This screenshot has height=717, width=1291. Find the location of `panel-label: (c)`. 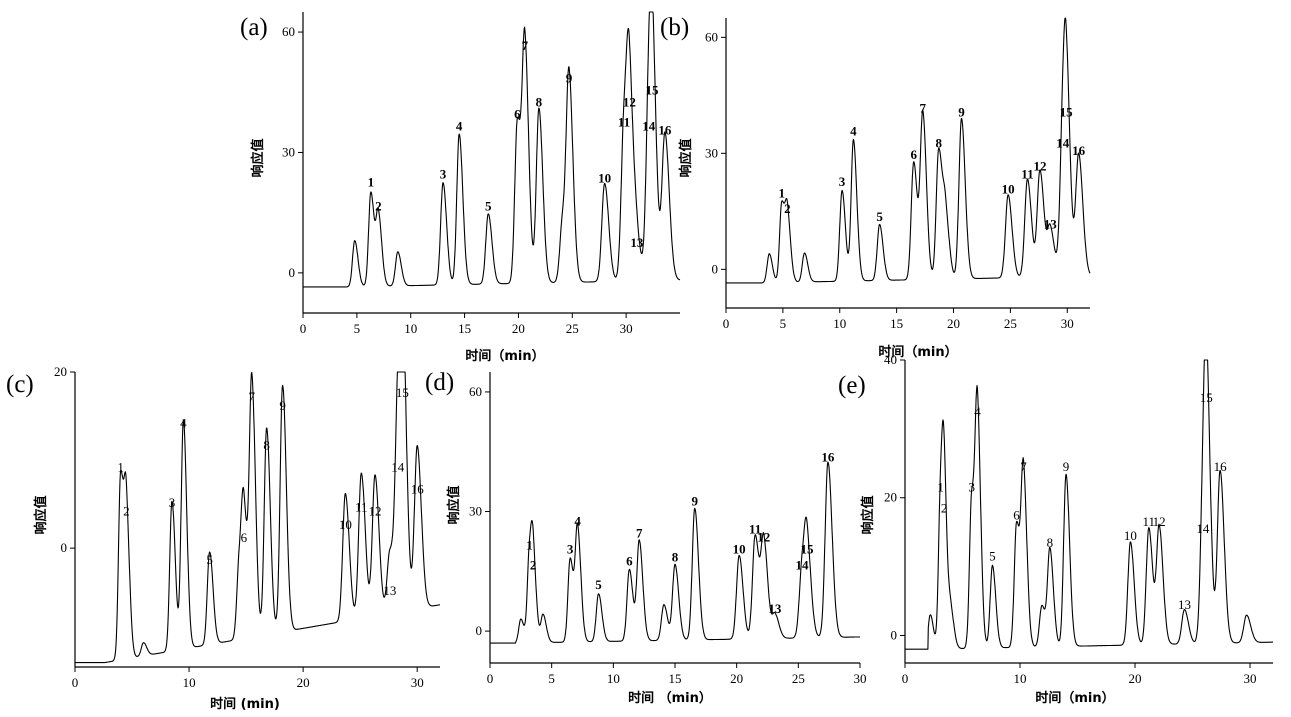

panel-label: (c) is located at coordinates (20, 384).